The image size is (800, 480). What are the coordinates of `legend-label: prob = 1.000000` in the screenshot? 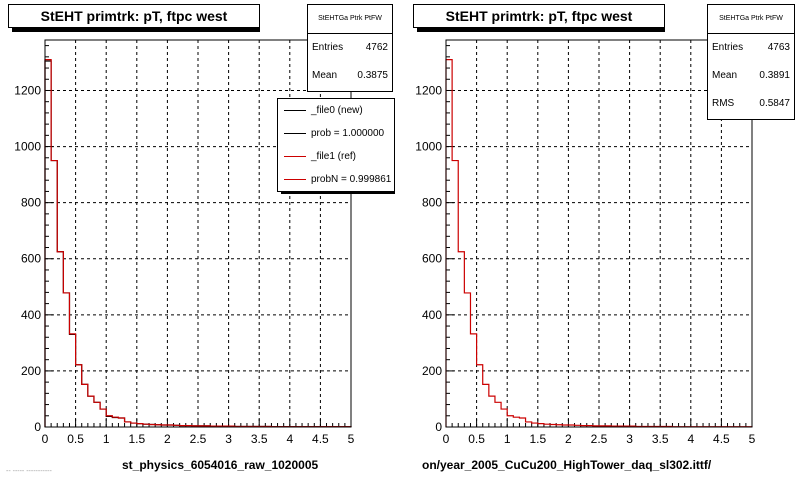 It's located at (348, 133).